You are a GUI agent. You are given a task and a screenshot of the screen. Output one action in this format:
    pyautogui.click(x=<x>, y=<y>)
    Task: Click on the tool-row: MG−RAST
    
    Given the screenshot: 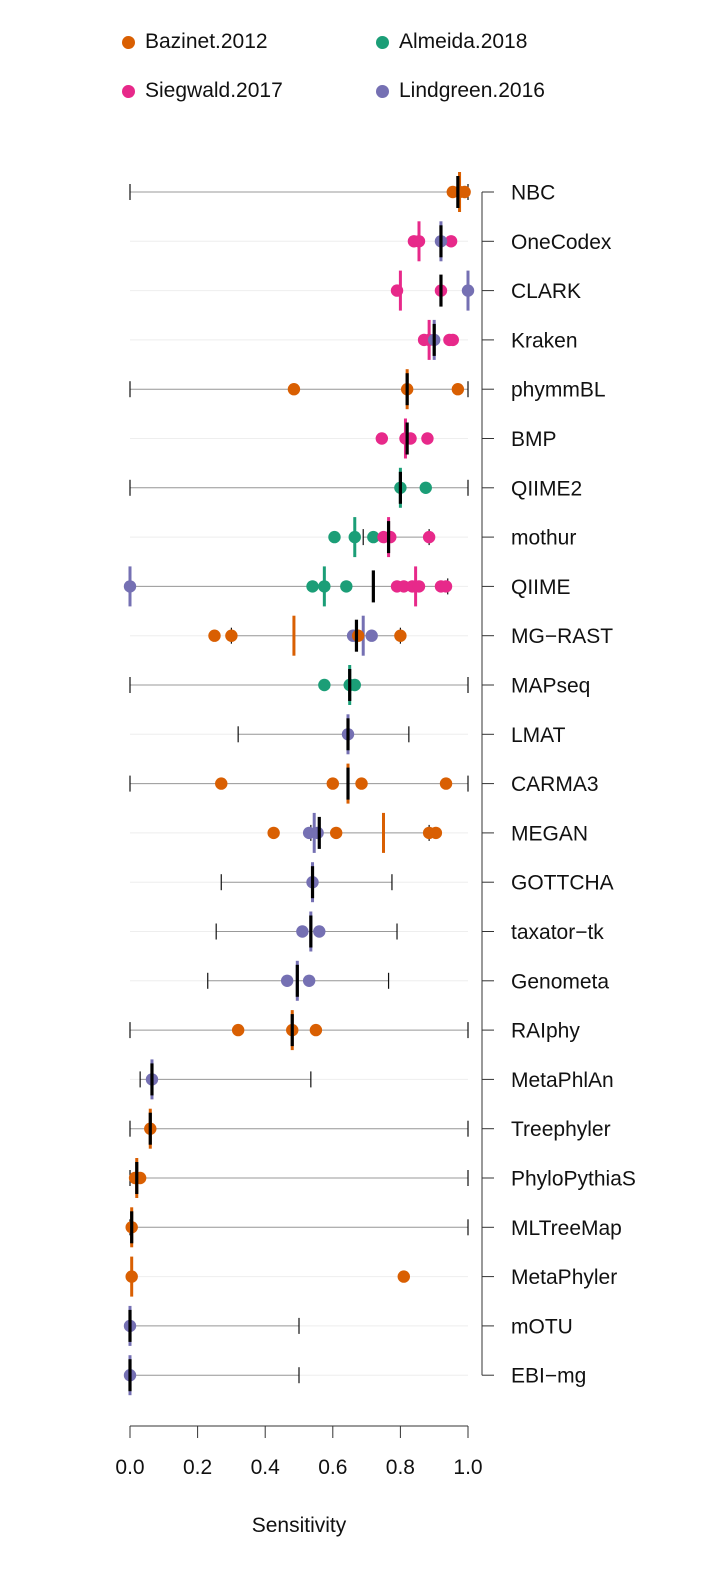 What is the action you would take?
    pyautogui.click(x=371, y=635)
    